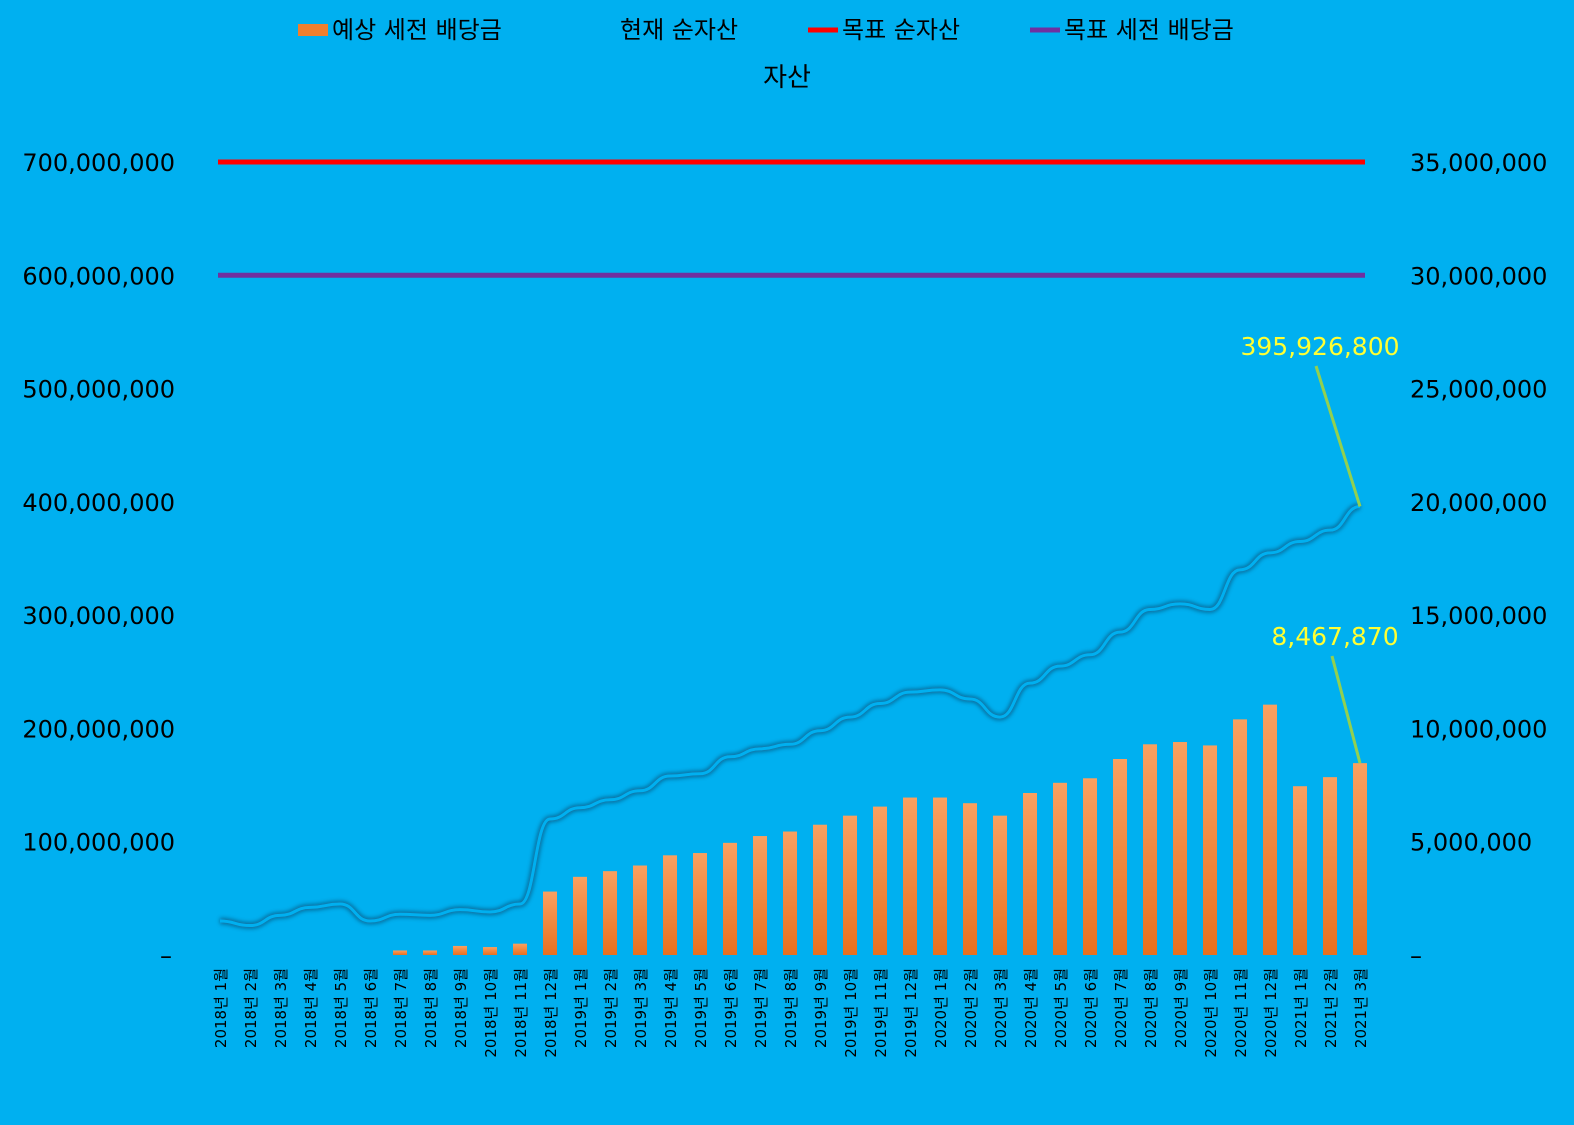 The image size is (1574, 1125). What do you see at coordinates (971, 1008) in the screenshot?
I see `category-label: 2020년 2월` at bounding box center [971, 1008].